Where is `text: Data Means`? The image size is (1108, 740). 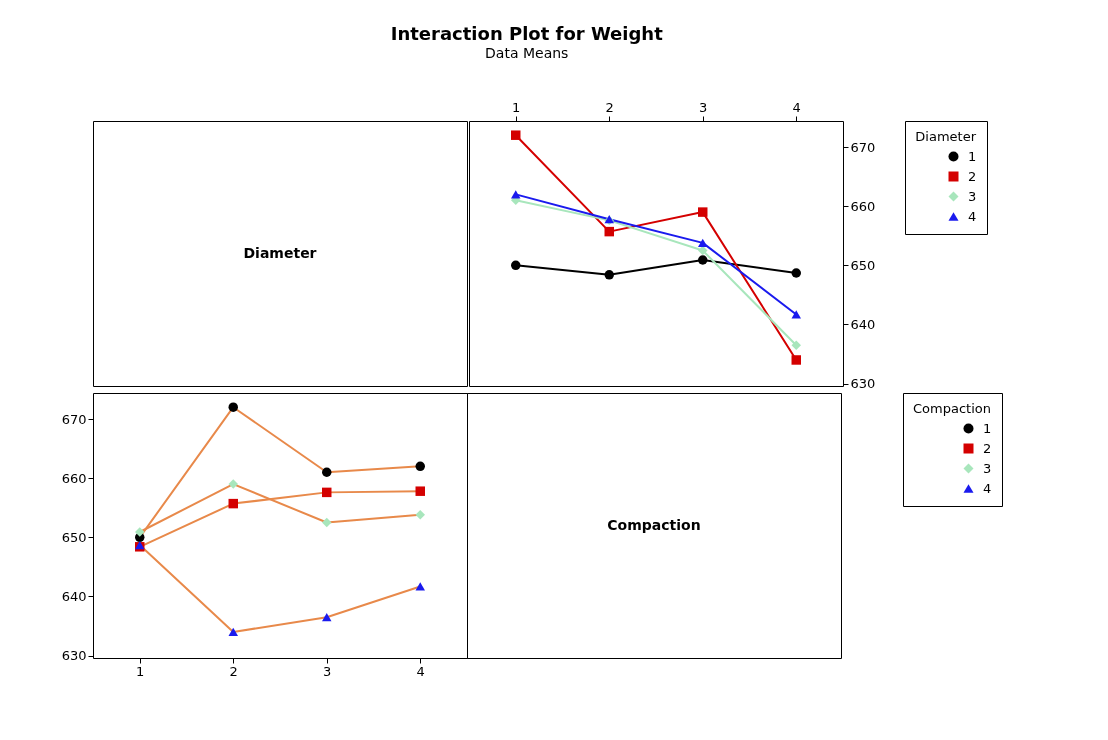 text: Data Means is located at coordinates (527, 52).